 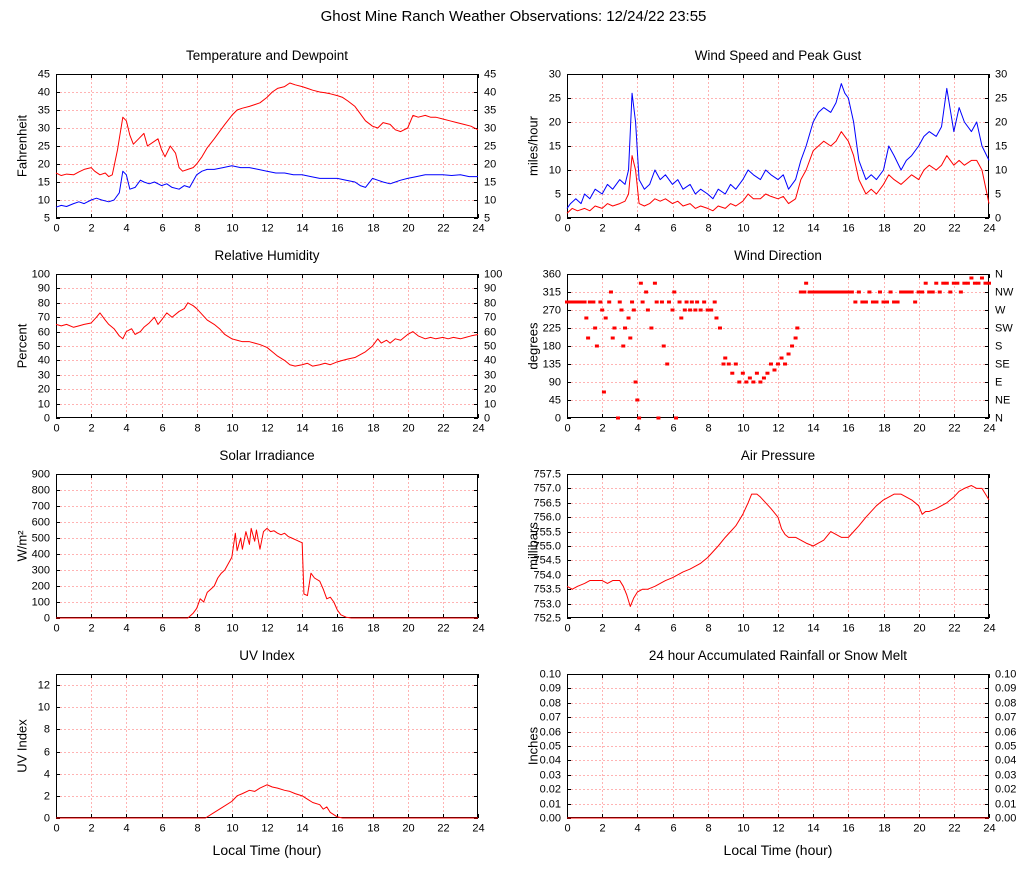 I want to click on chart-title: Air Pressure, so click(x=778, y=455).